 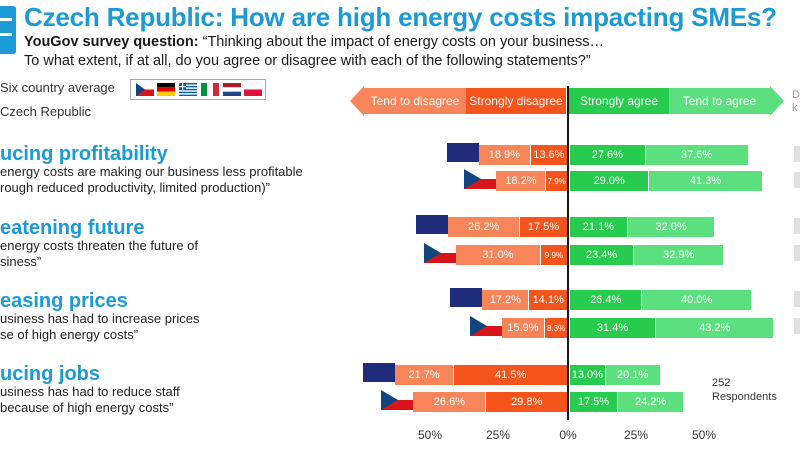 I want to click on dont-know-header: D k, so click(x=796, y=102).